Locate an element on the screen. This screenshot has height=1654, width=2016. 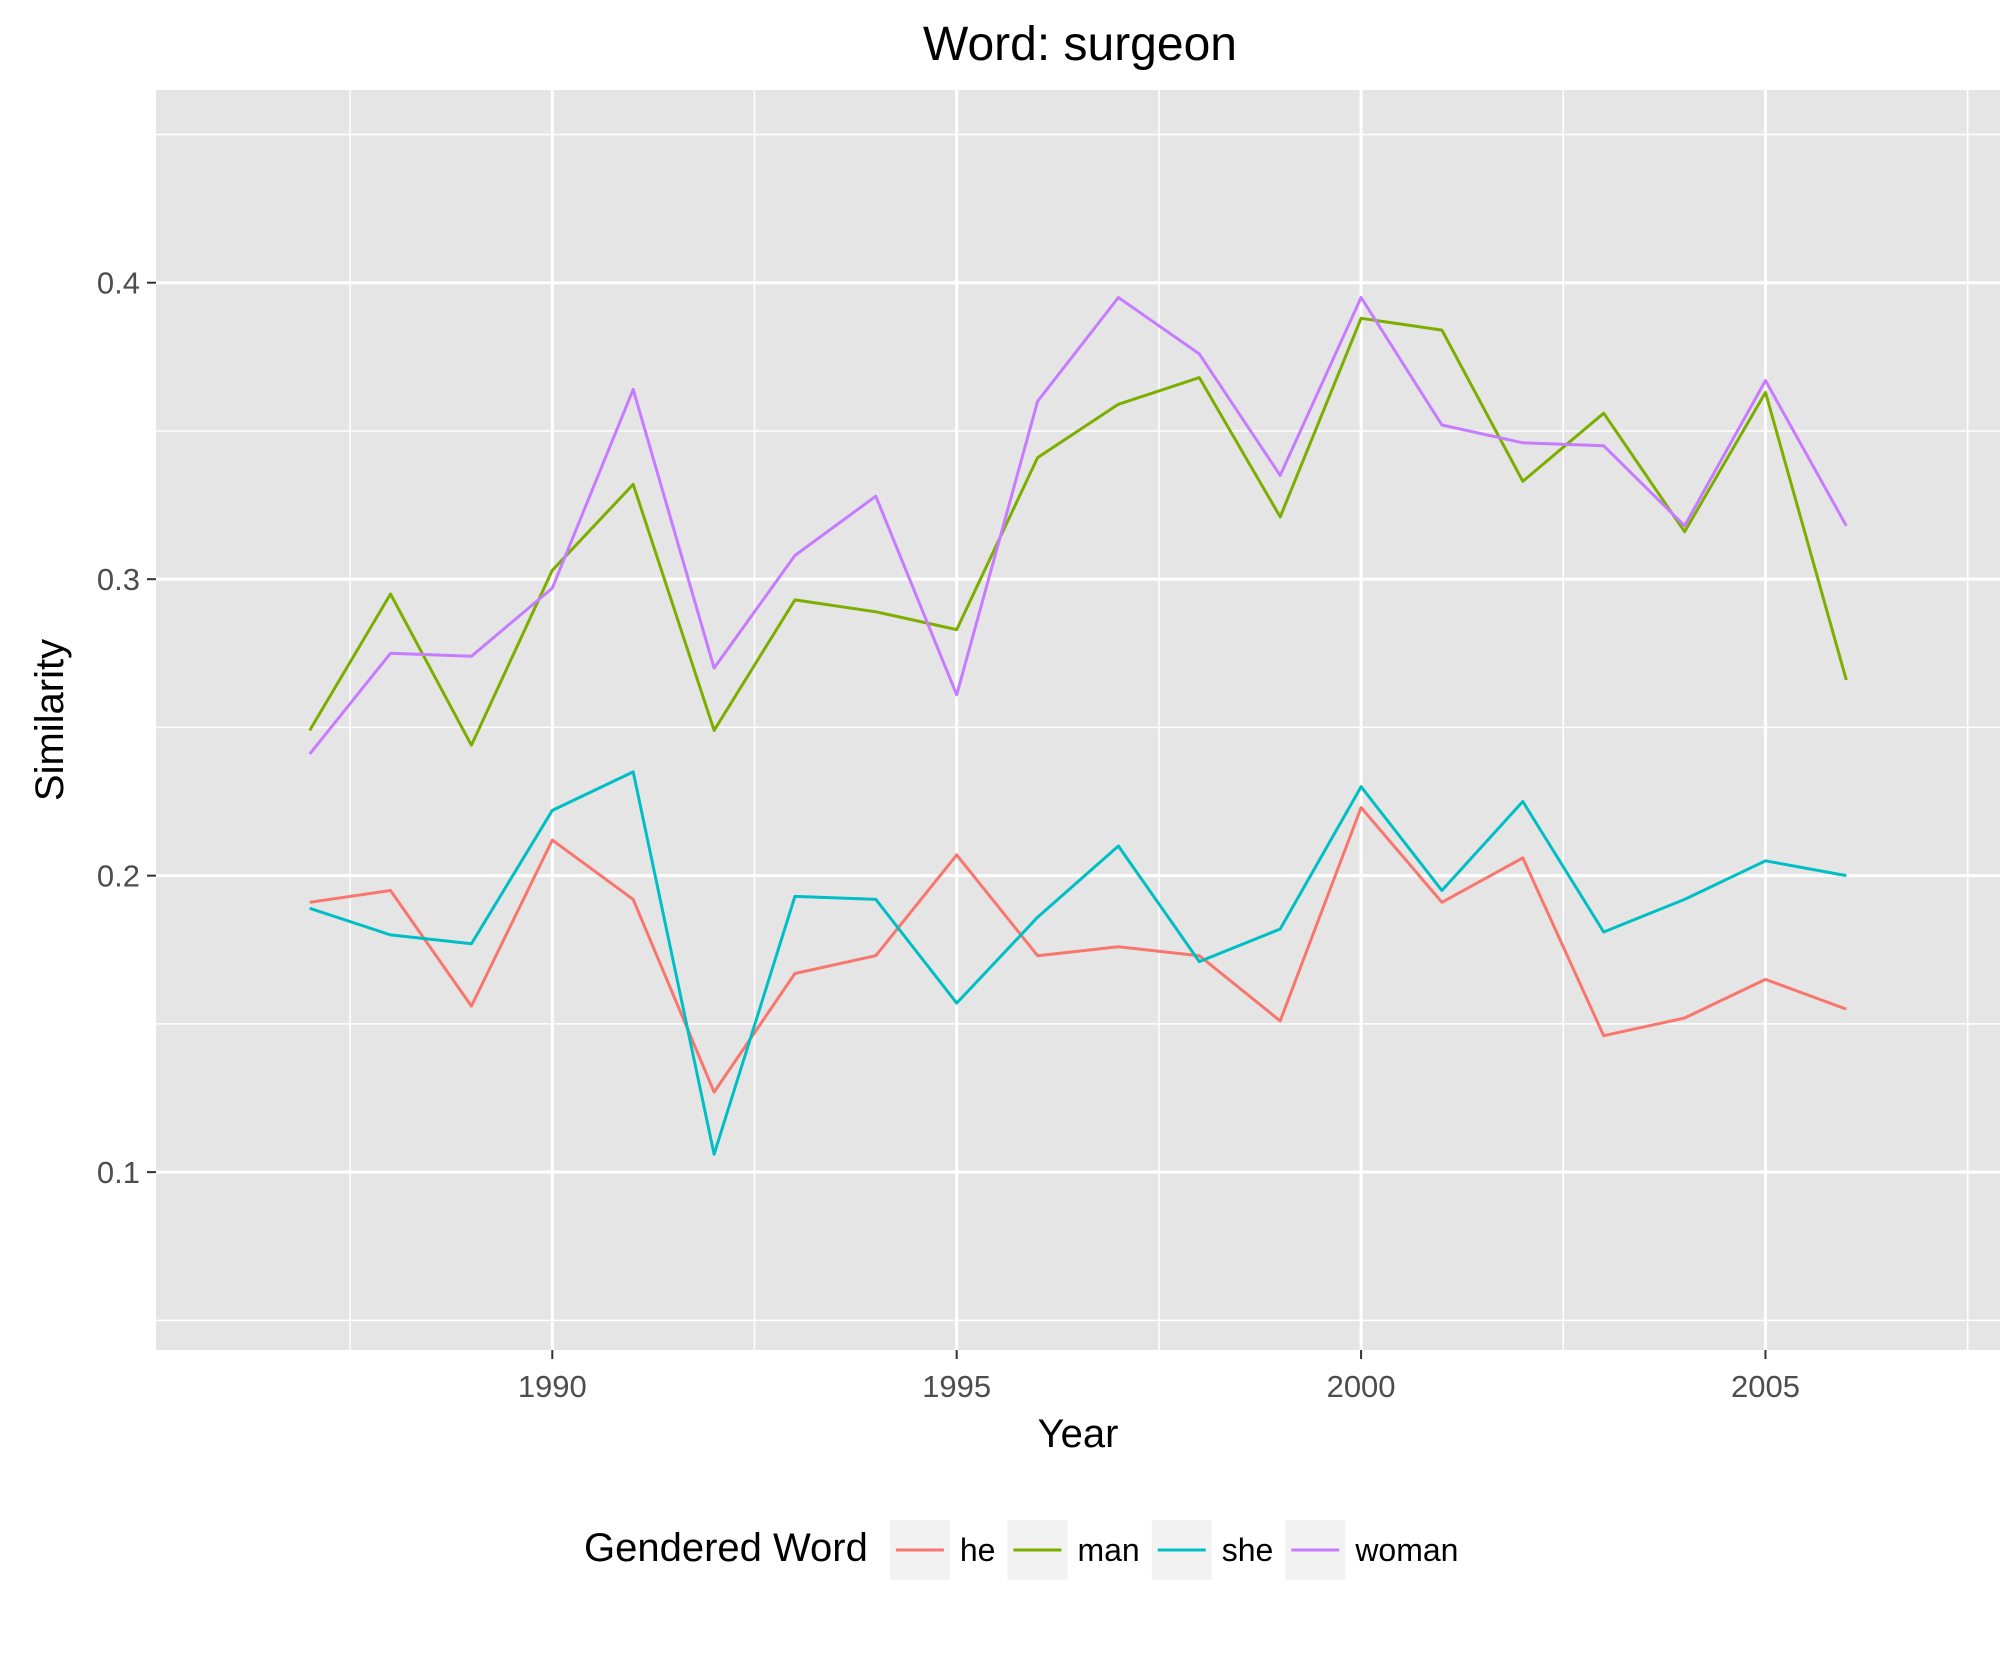
legend-label-she: she is located at coordinates (1248, 1550).